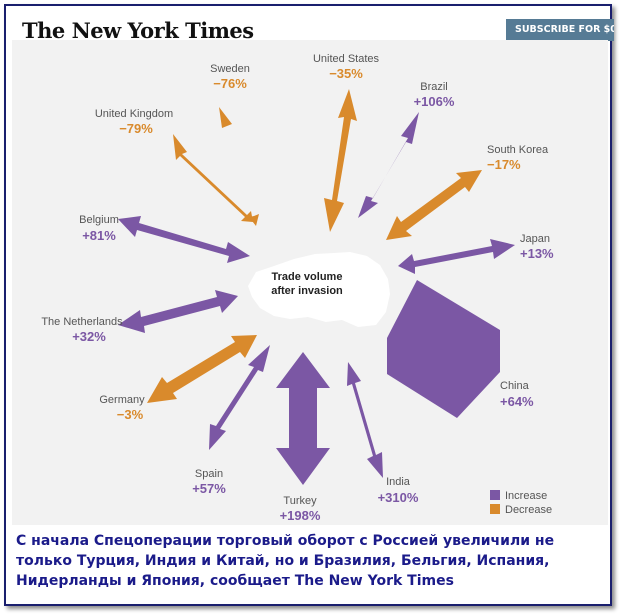 The height and width of the screenshot is (615, 620). I want to click on arrow-south-korea, so click(434, 205).